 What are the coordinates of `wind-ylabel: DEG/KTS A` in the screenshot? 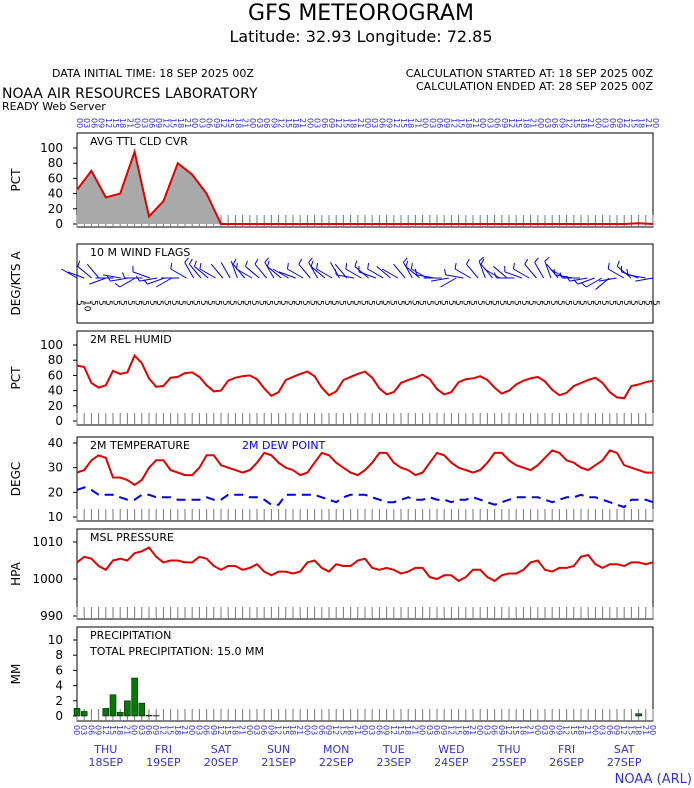 It's located at (16, 283).